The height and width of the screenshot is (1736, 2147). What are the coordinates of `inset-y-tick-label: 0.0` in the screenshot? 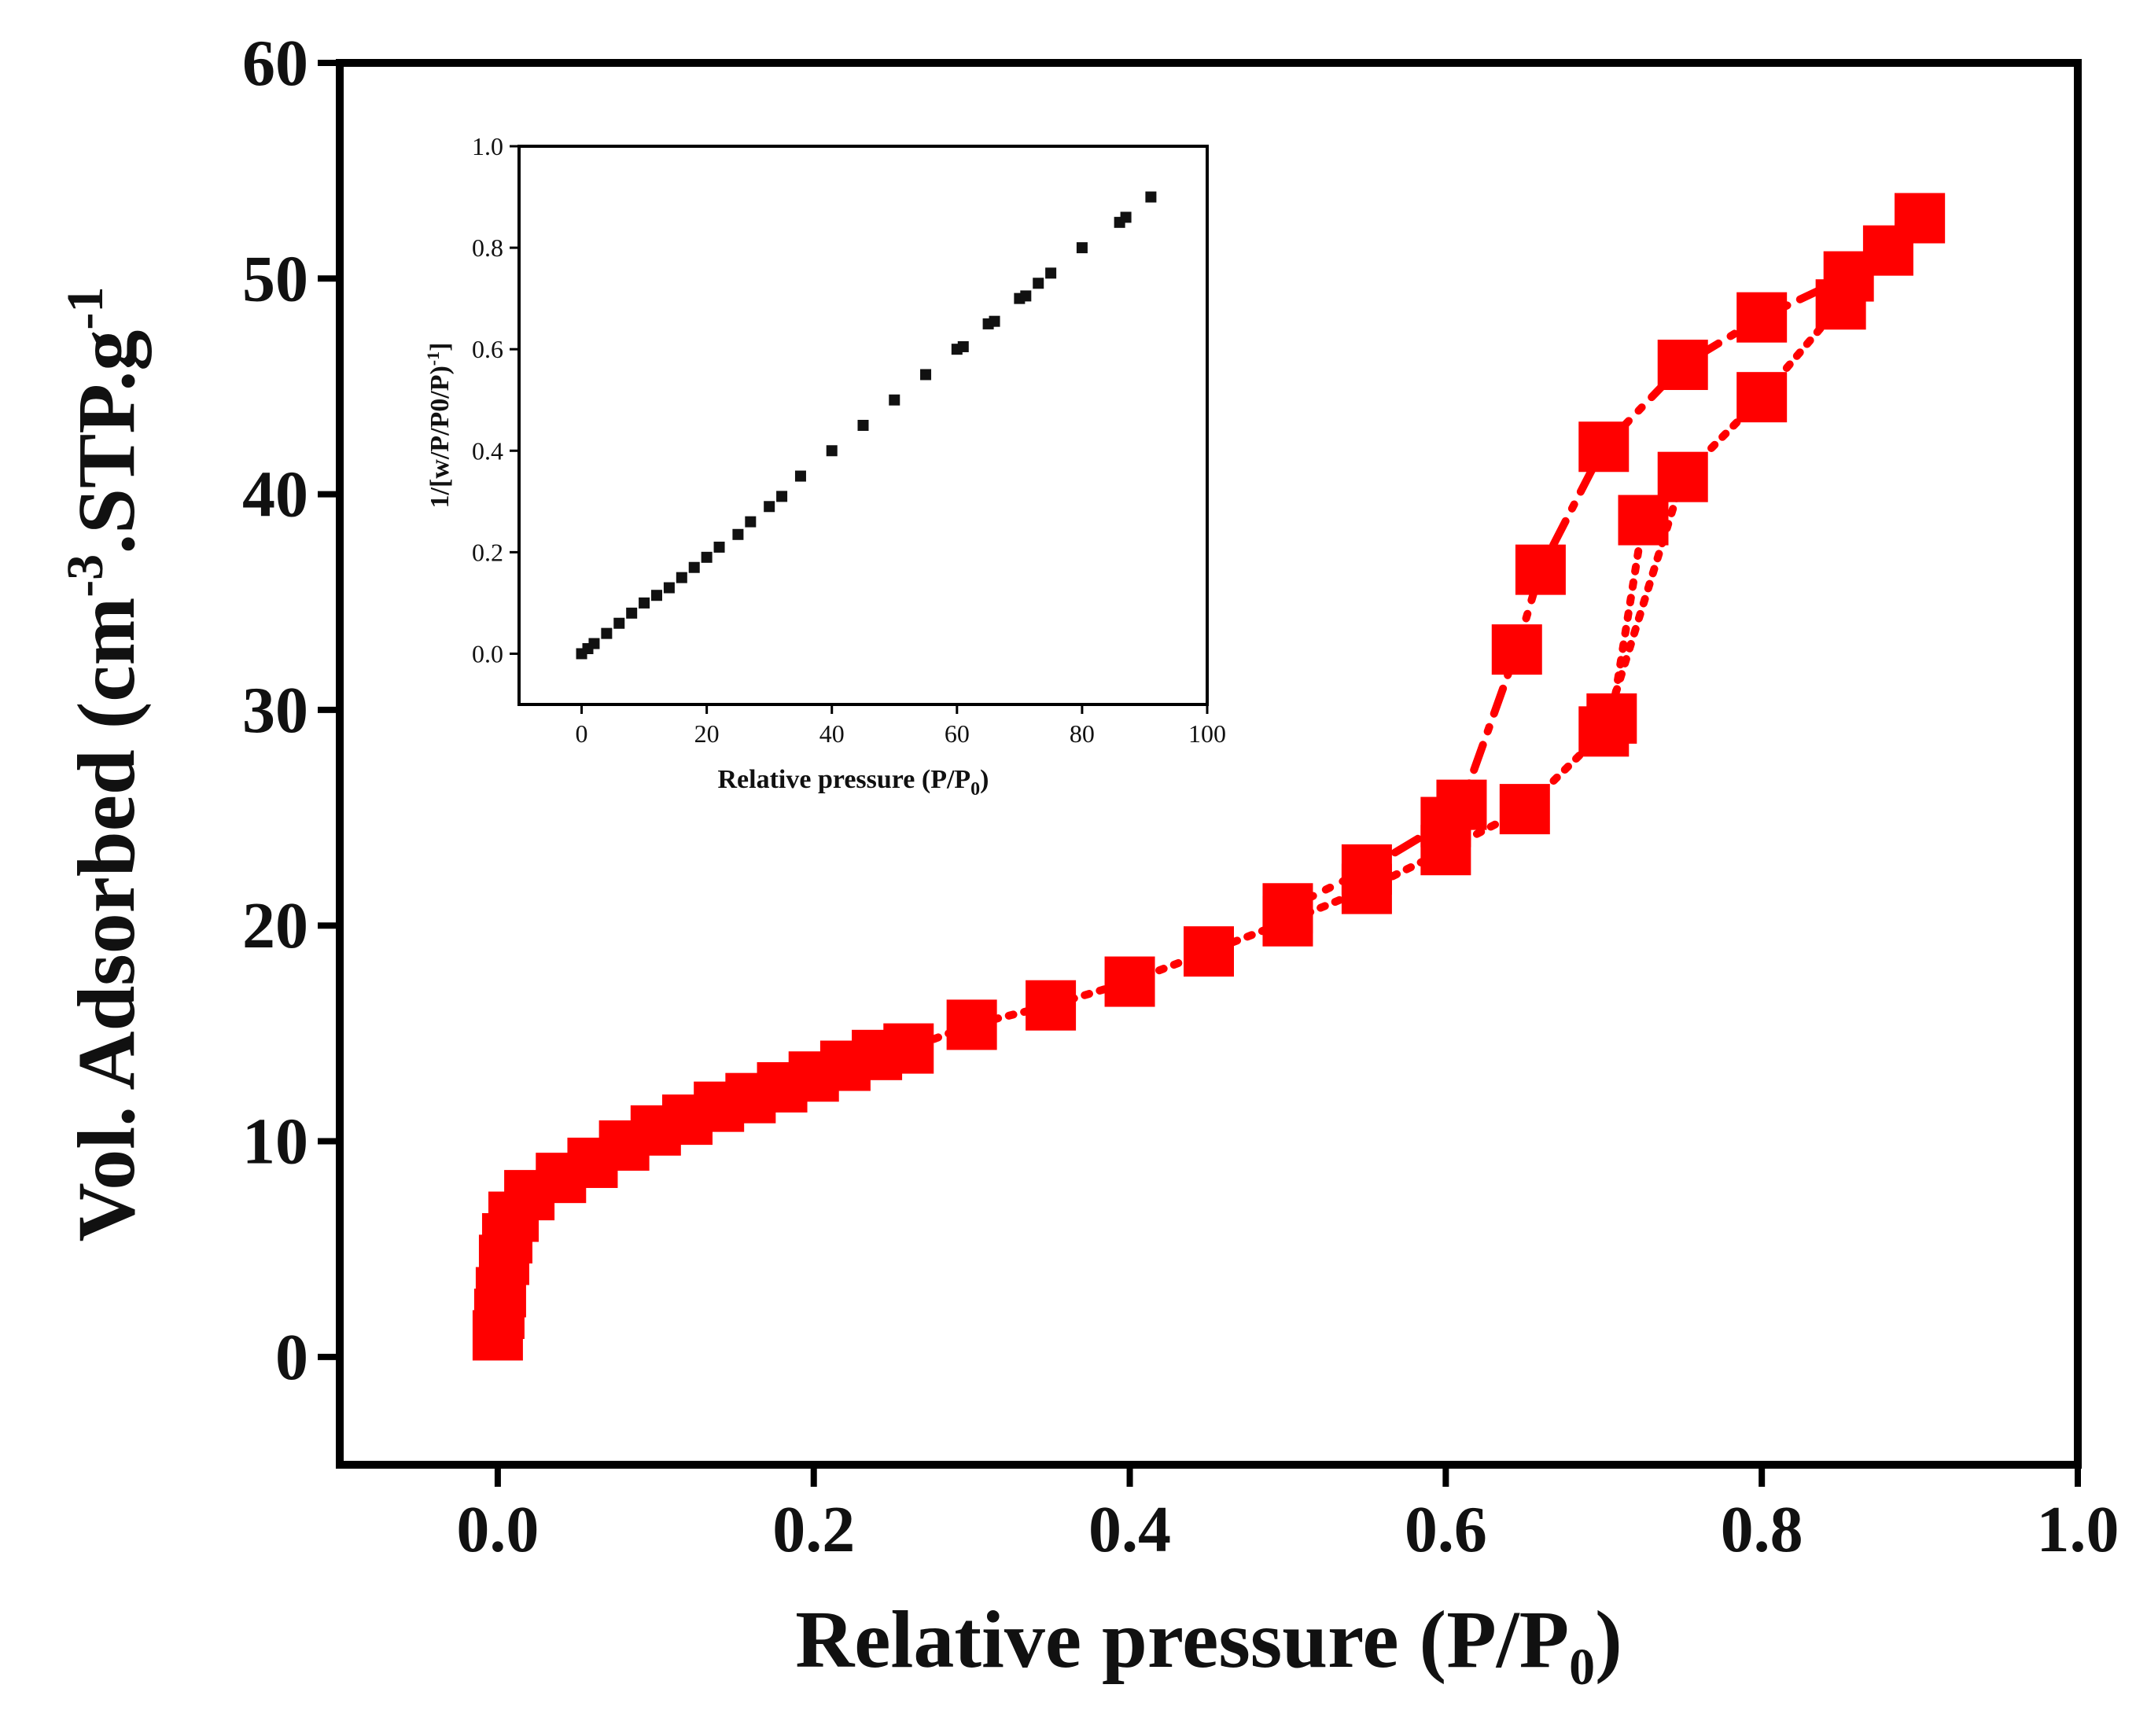 It's located at (488, 654).